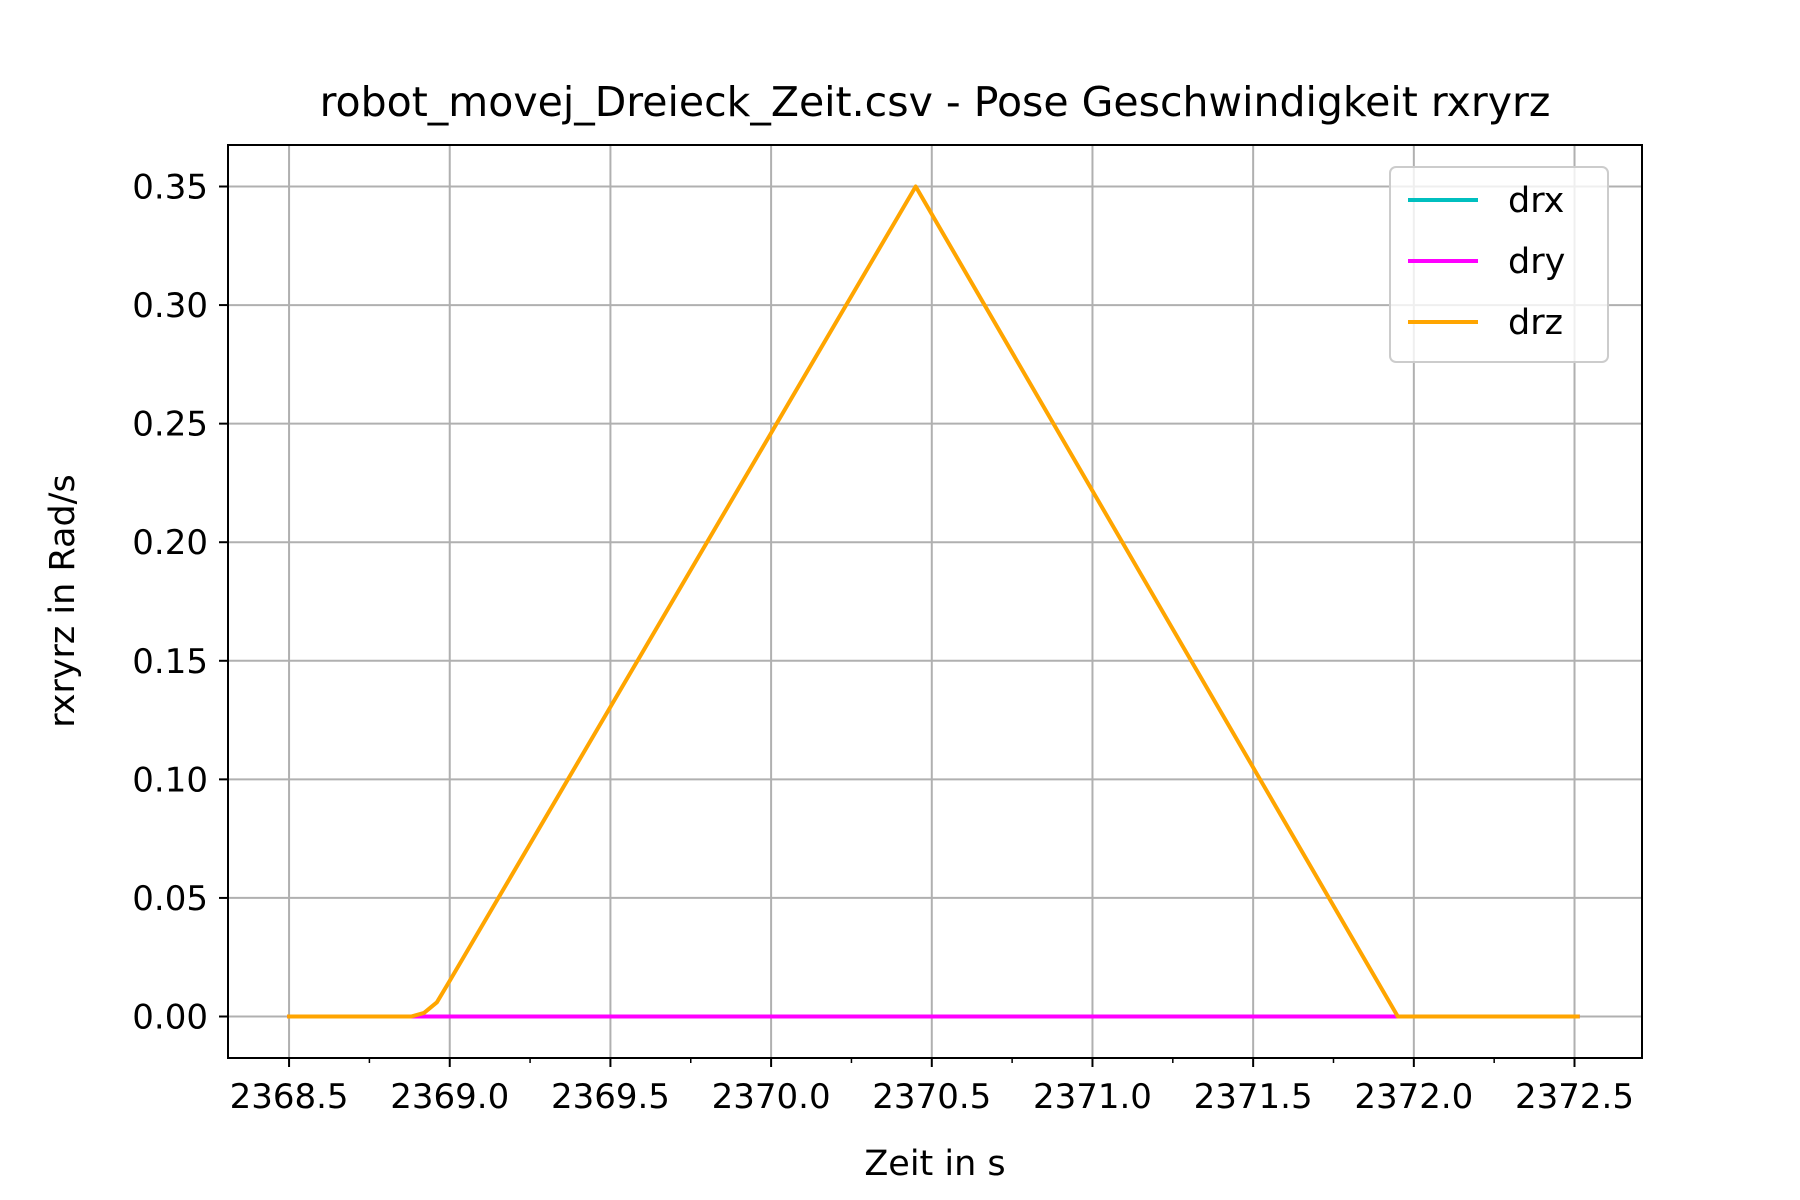 The width and height of the screenshot is (1800, 1200). What do you see at coordinates (1574, 1097) in the screenshot?
I see `x-tick-label: 2372.5` at bounding box center [1574, 1097].